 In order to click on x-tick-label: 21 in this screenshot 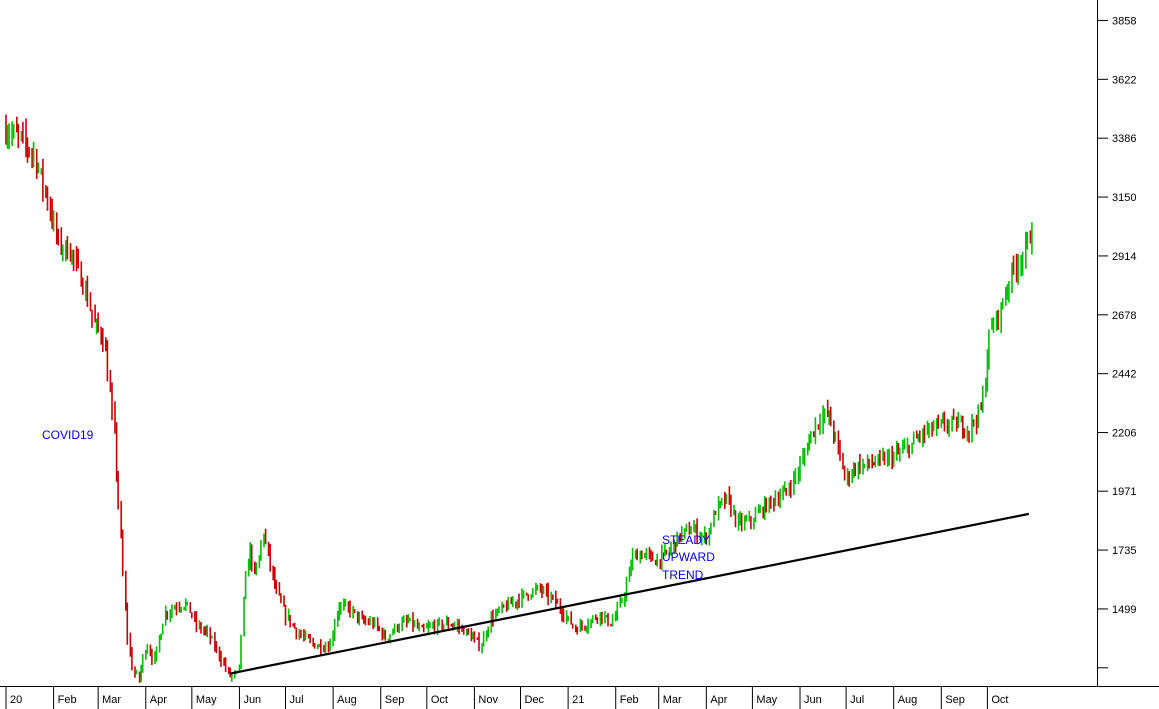, I will do `click(578, 700)`.